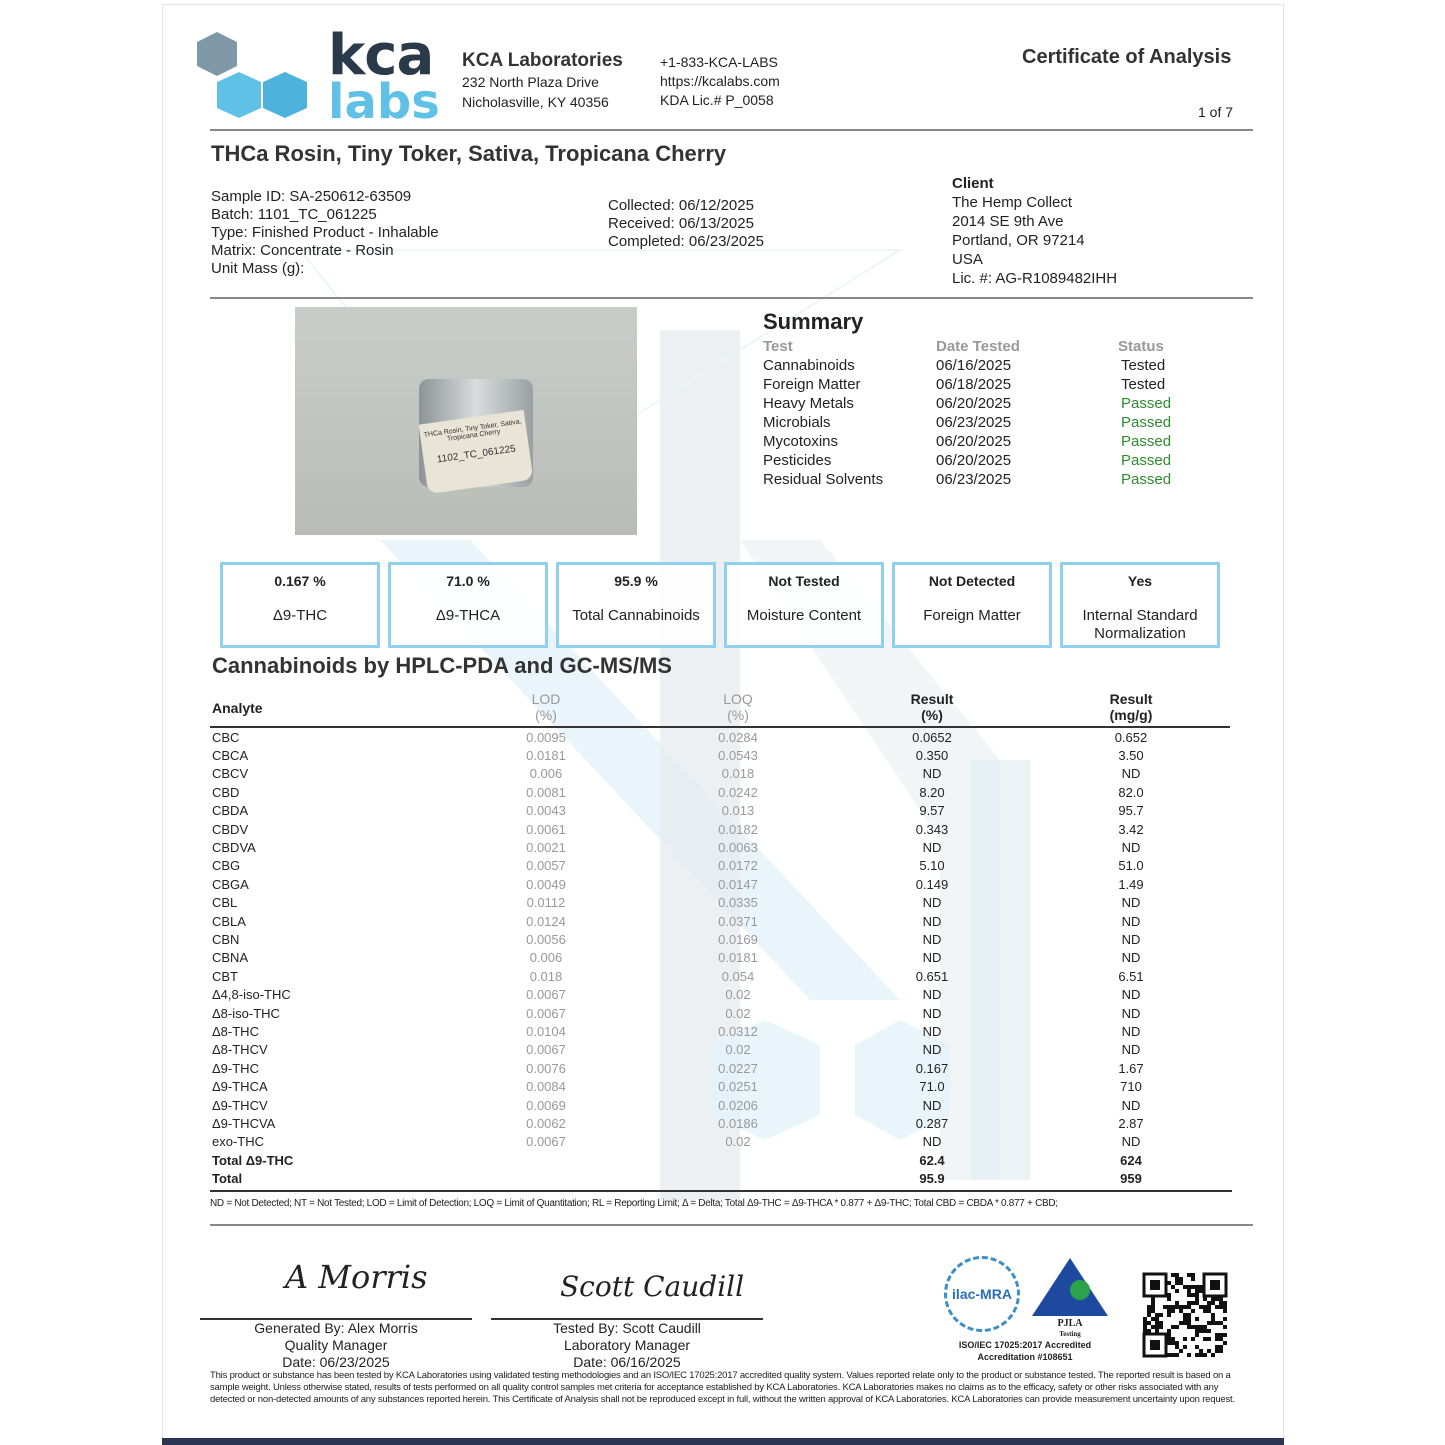  What do you see at coordinates (336, 1319) in the screenshot?
I see `signature-line` at bounding box center [336, 1319].